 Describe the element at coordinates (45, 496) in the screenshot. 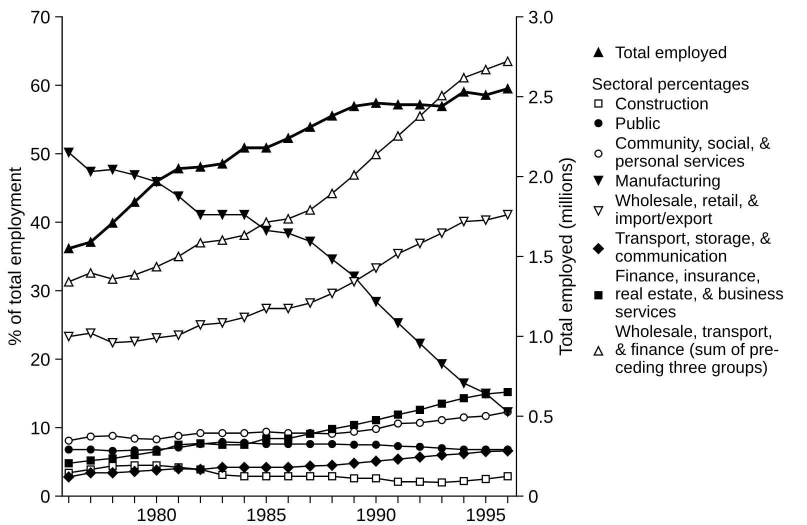

I see `y-tick-label: 0` at that location.